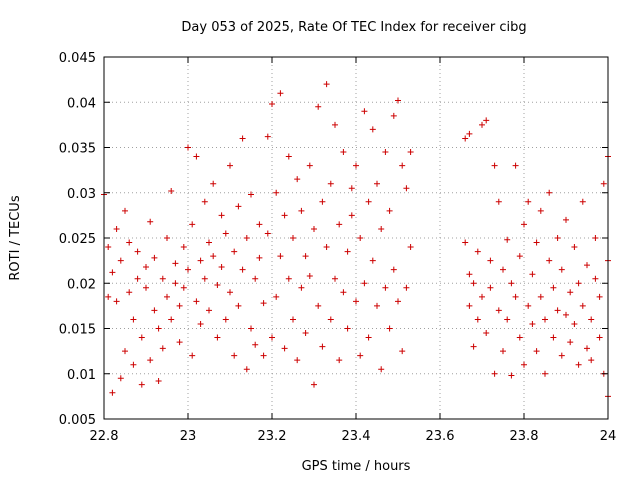 The width and height of the screenshot is (640, 480). Describe the element at coordinates (81, 194) in the screenshot. I see `y-tick-label: 0.03` at that location.